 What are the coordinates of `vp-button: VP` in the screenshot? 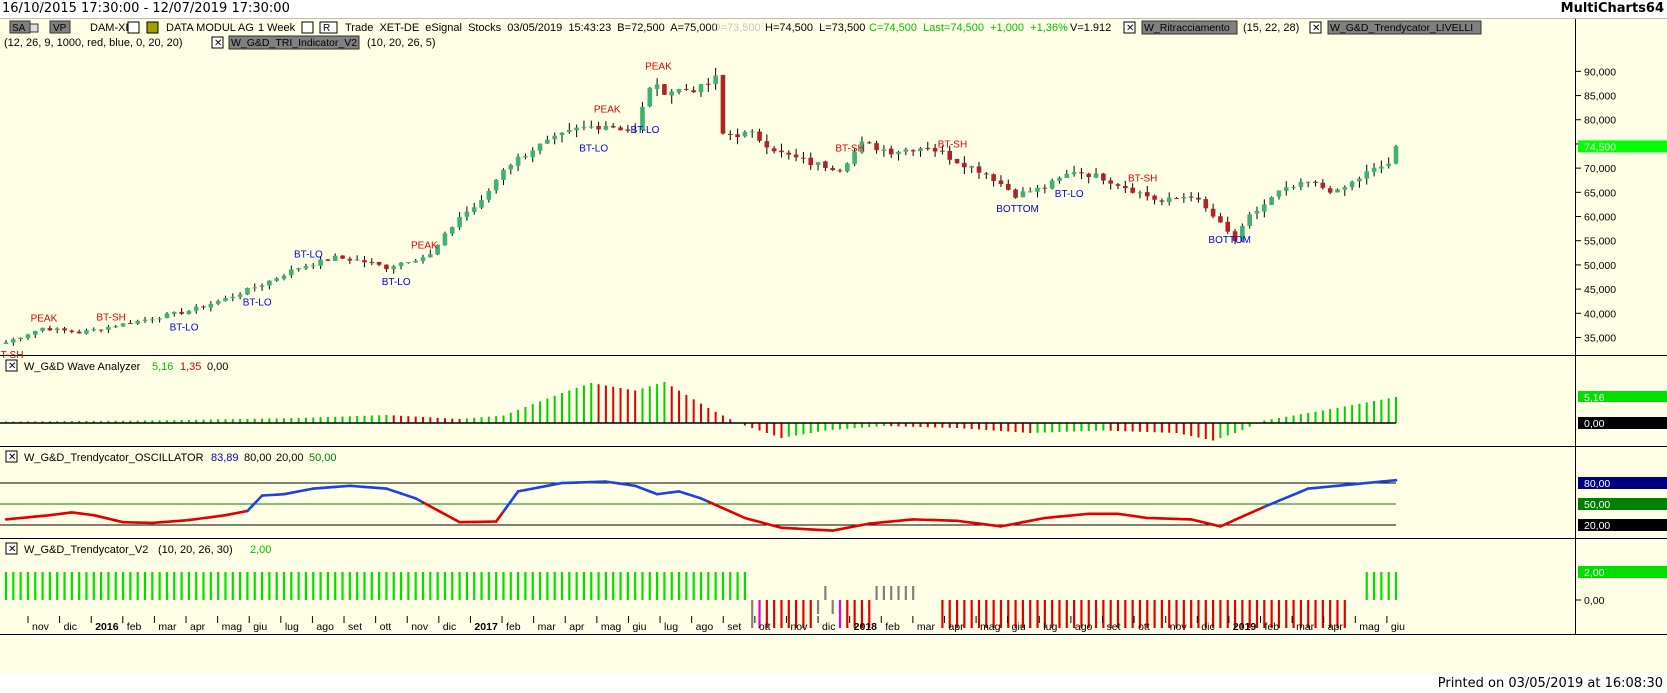 It's located at (60, 28).